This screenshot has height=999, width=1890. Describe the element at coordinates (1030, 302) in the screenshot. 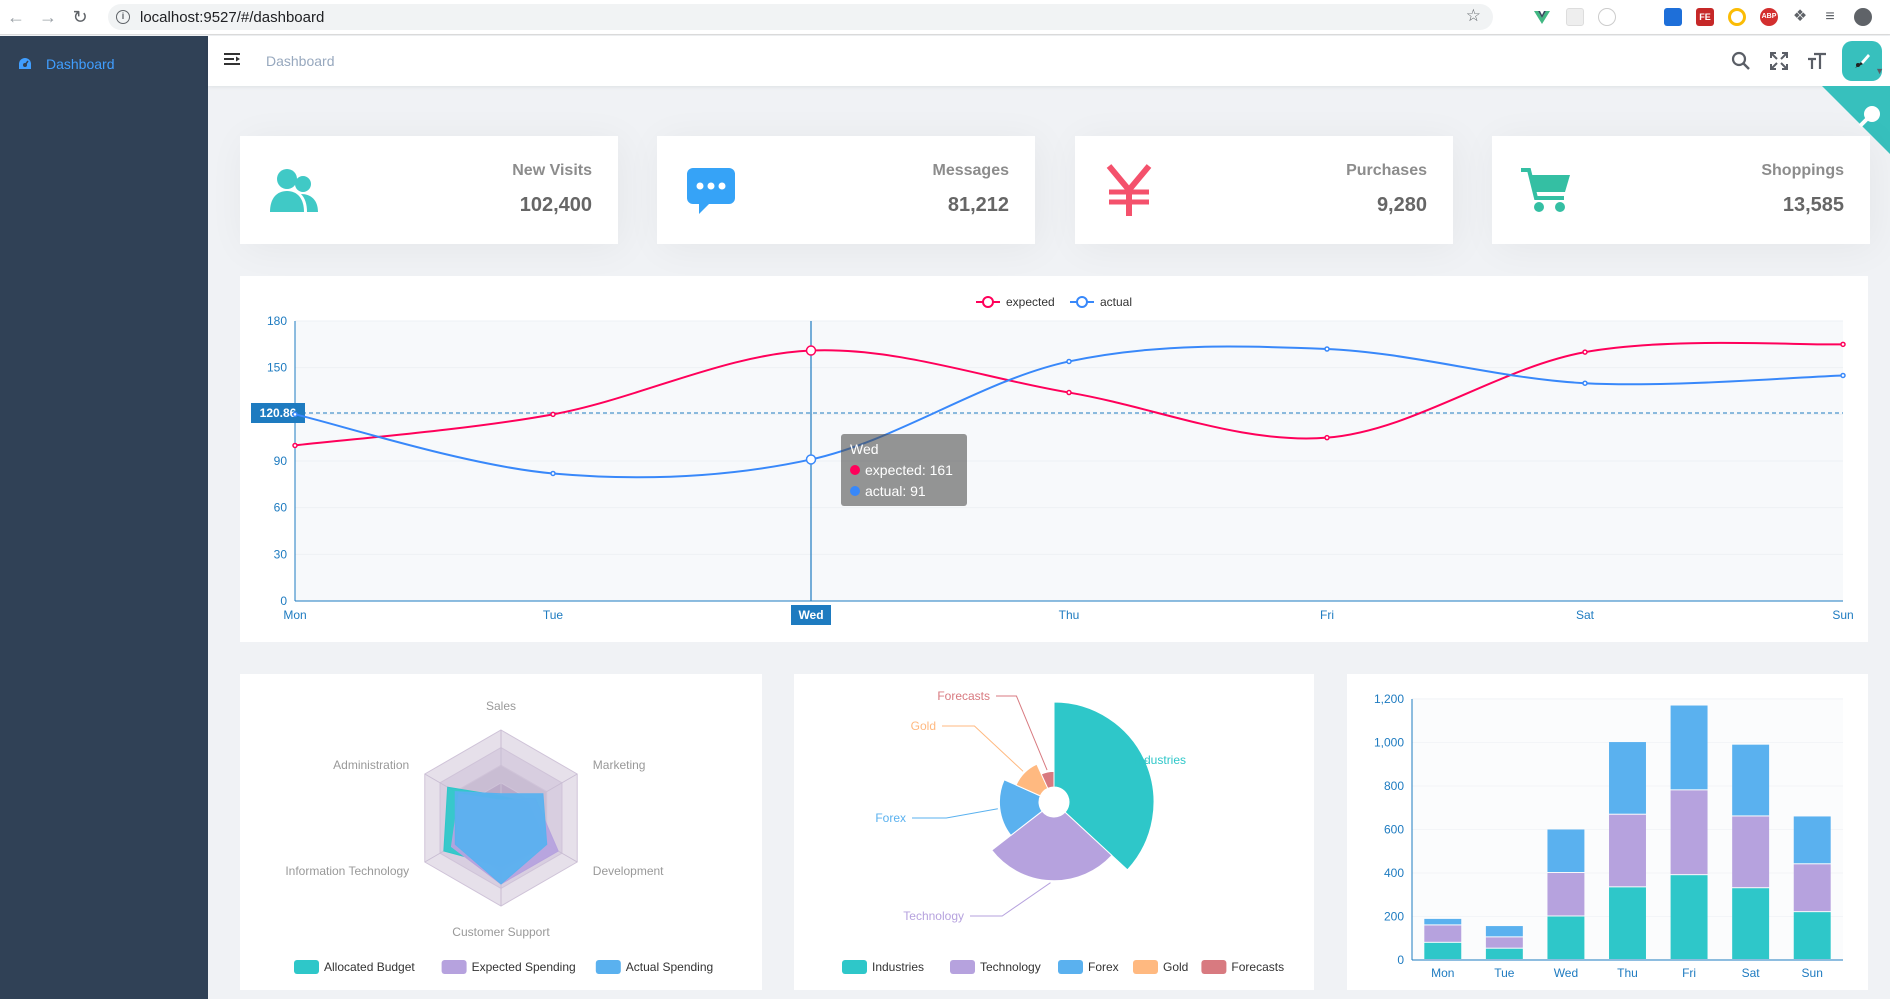

I see `legend-label: expected` at that location.